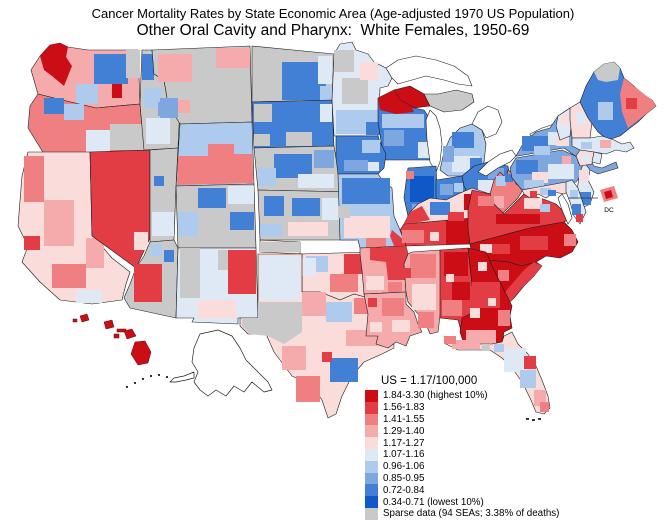 This screenshot has height=521, width=666. I want to click on lake-superior, so click(429, 71).